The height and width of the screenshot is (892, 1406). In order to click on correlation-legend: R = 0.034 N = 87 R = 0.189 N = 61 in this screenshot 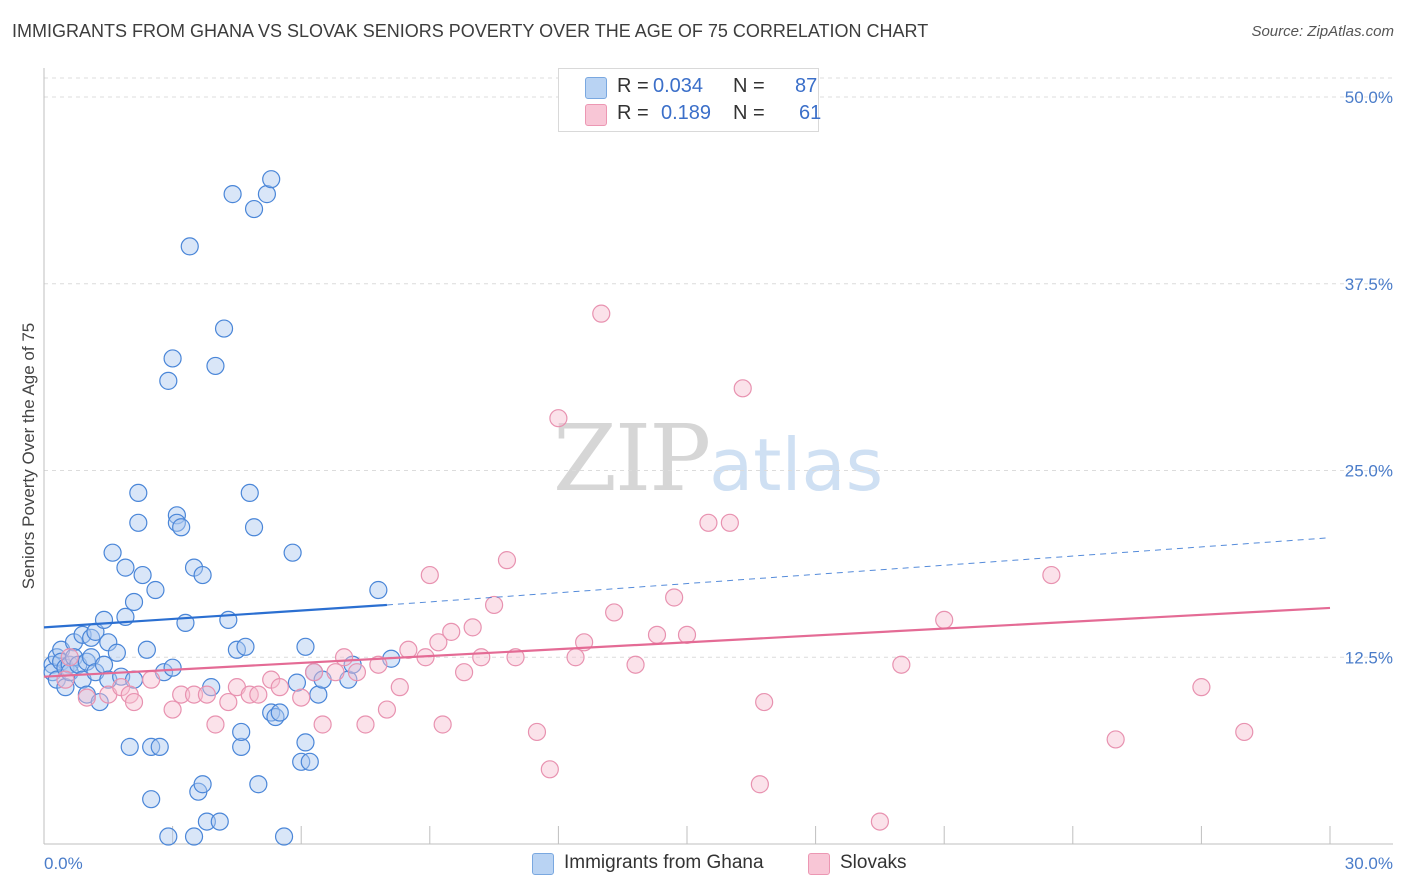, I will do `click(690, 100)`.